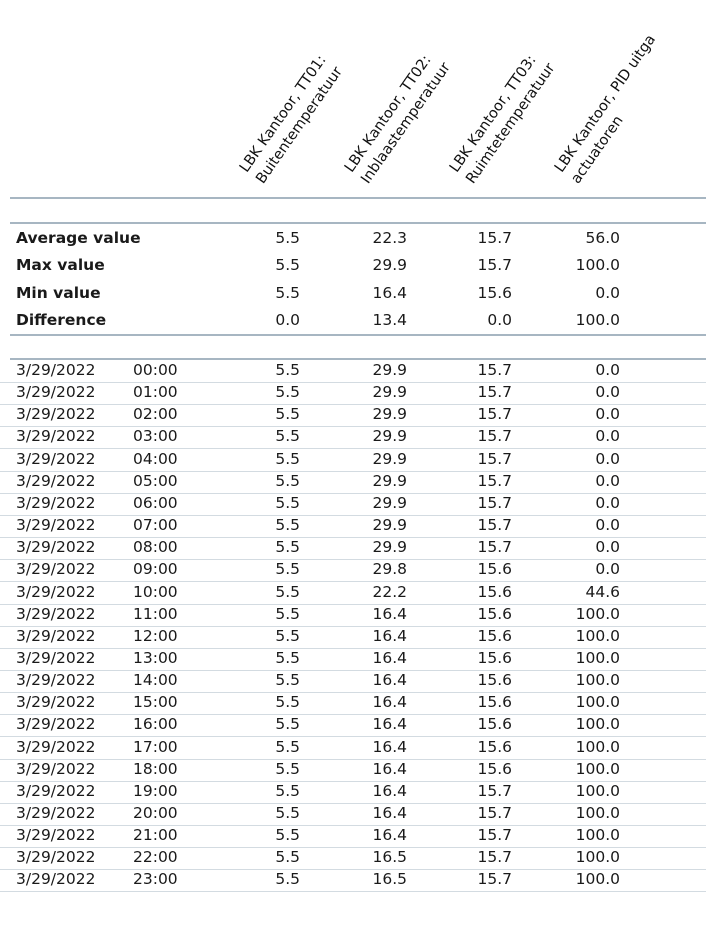  I want to click on summary-value: 5.5, so click(287, 265).